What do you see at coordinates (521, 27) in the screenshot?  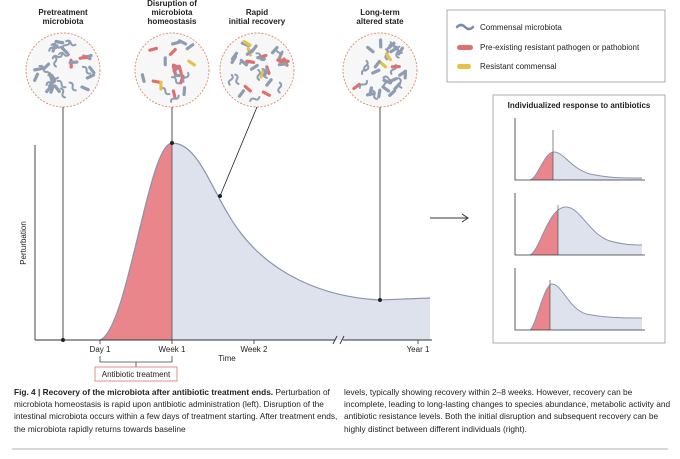 I see `legend-label: Commensal microbiota` at bounding box center [521, 27].